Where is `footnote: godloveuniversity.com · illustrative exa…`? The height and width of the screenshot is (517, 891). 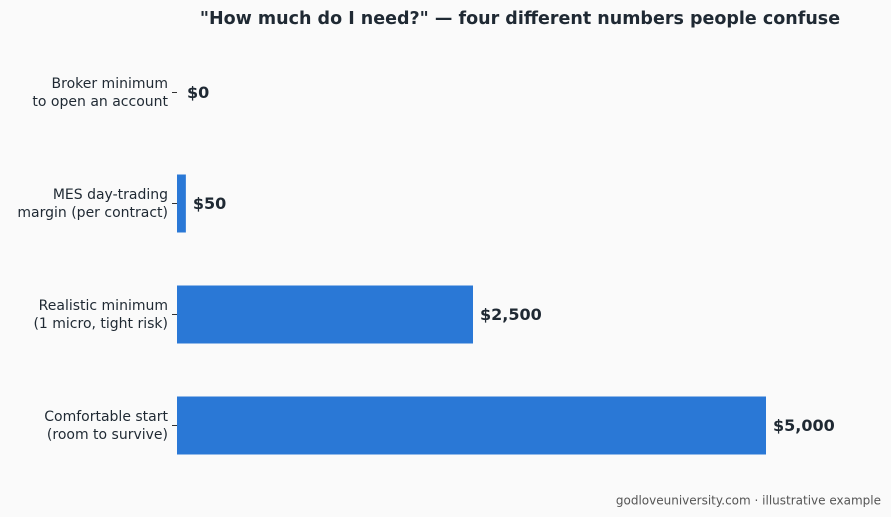 footnote: godloveuniversity.com · illustrative exa… is located at coordinates (748, 501).